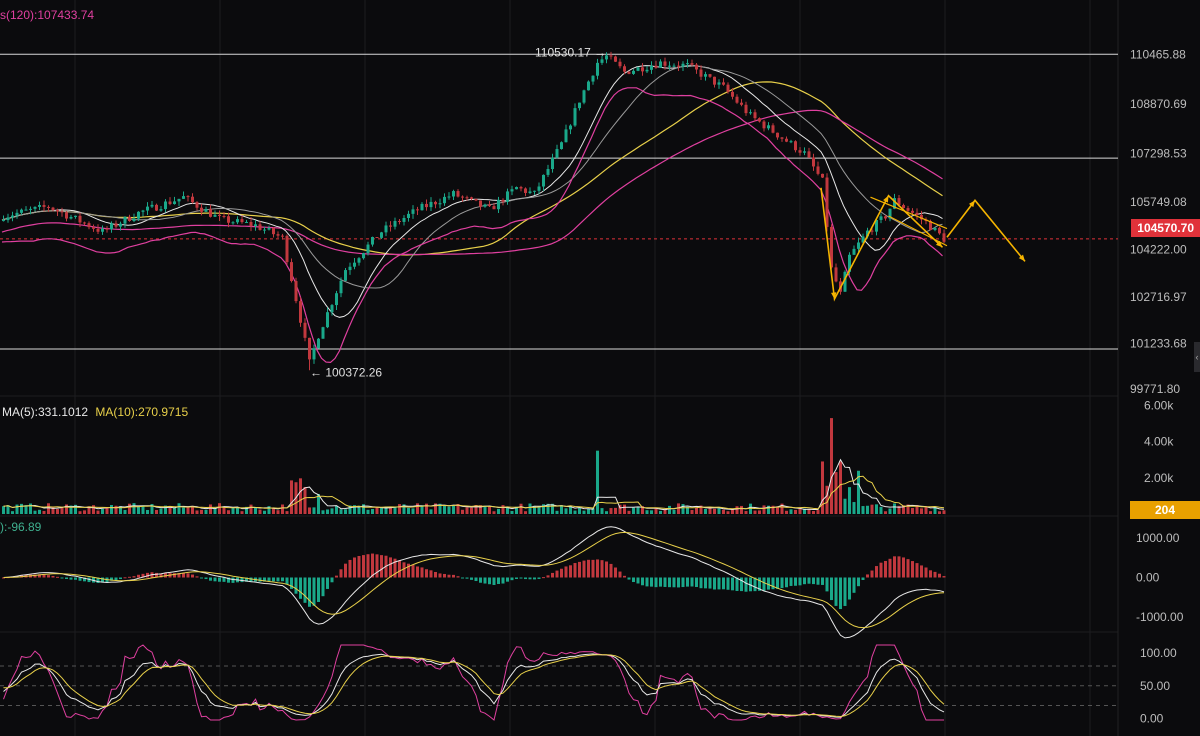  I want to click on volume-panel, so click(474, 466).